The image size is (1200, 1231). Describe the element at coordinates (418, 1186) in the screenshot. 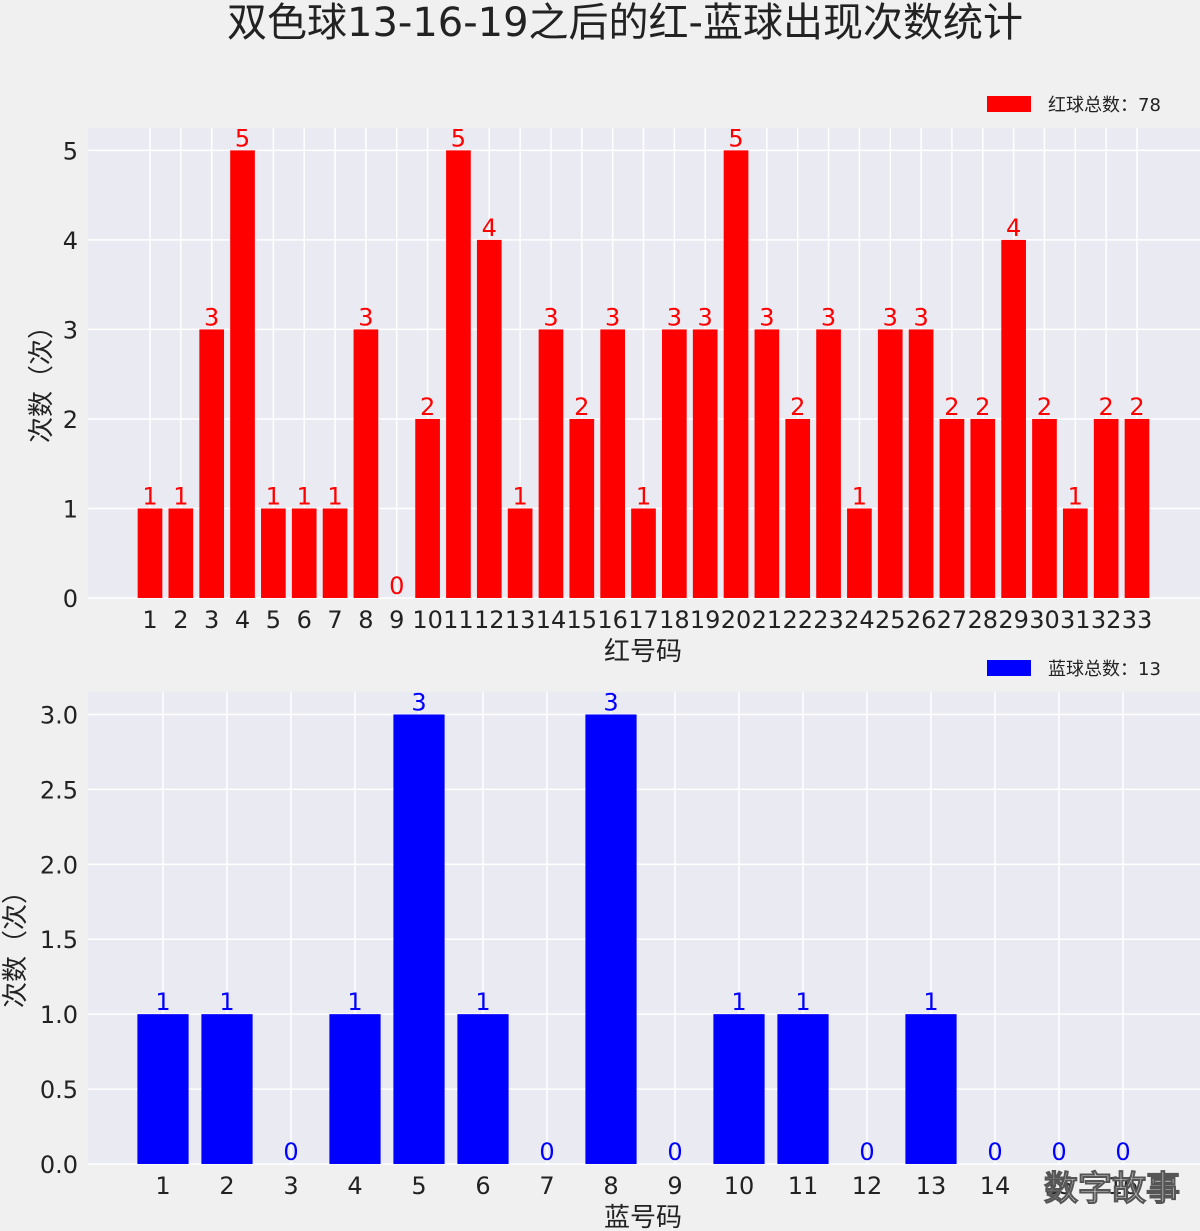

I see `blue-x-tick-label: 5` at that location.